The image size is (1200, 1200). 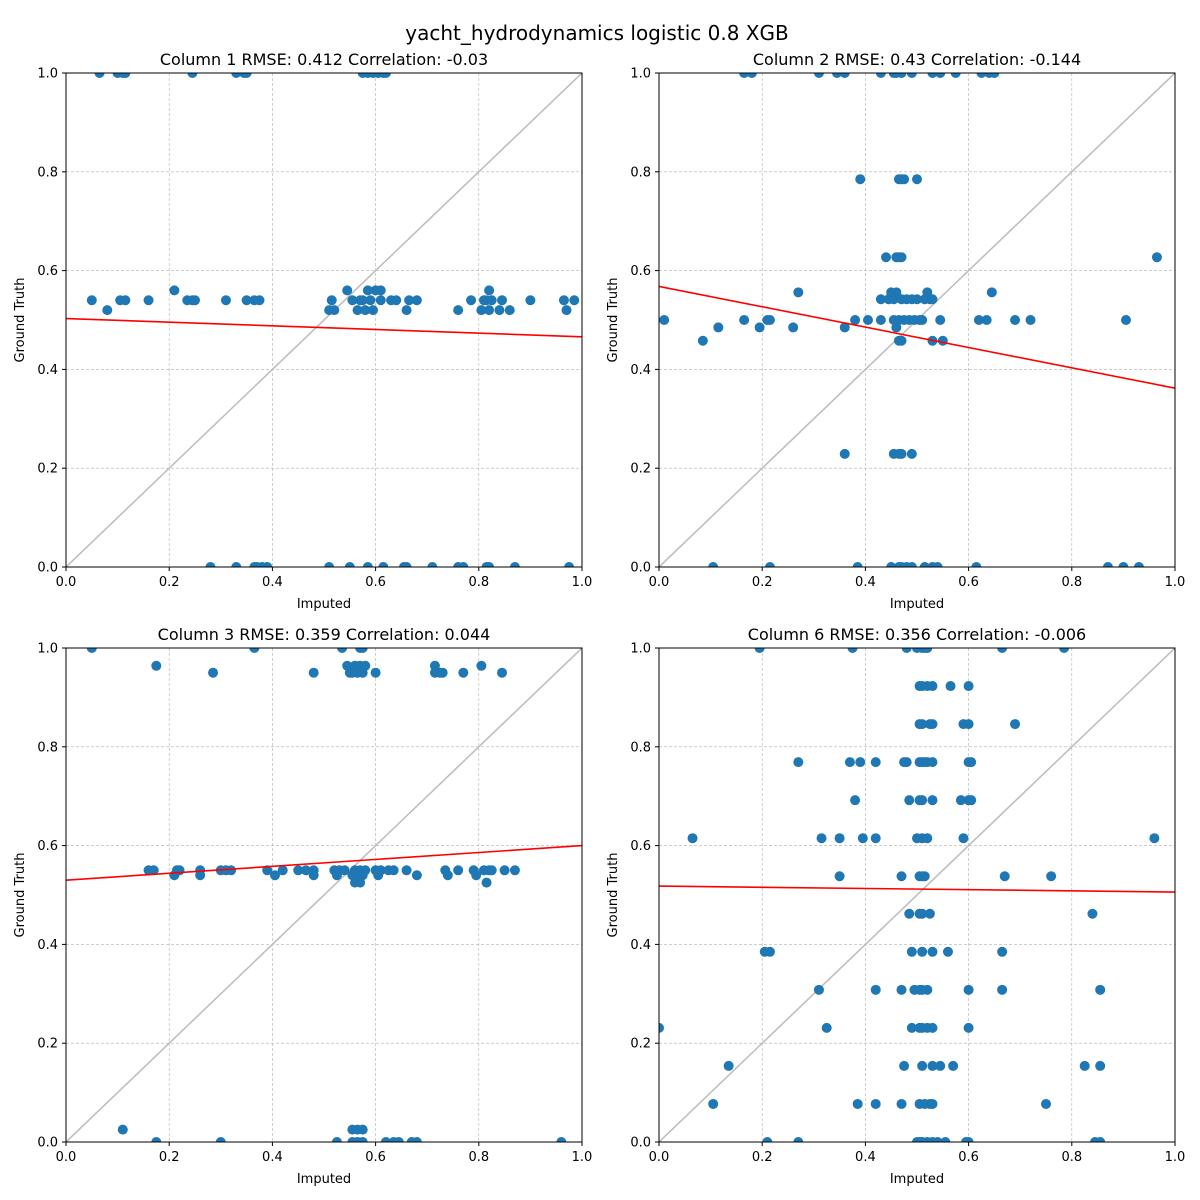 I want to click on panel-2-xtick-label: 0.6, so click(x=968, y=582).